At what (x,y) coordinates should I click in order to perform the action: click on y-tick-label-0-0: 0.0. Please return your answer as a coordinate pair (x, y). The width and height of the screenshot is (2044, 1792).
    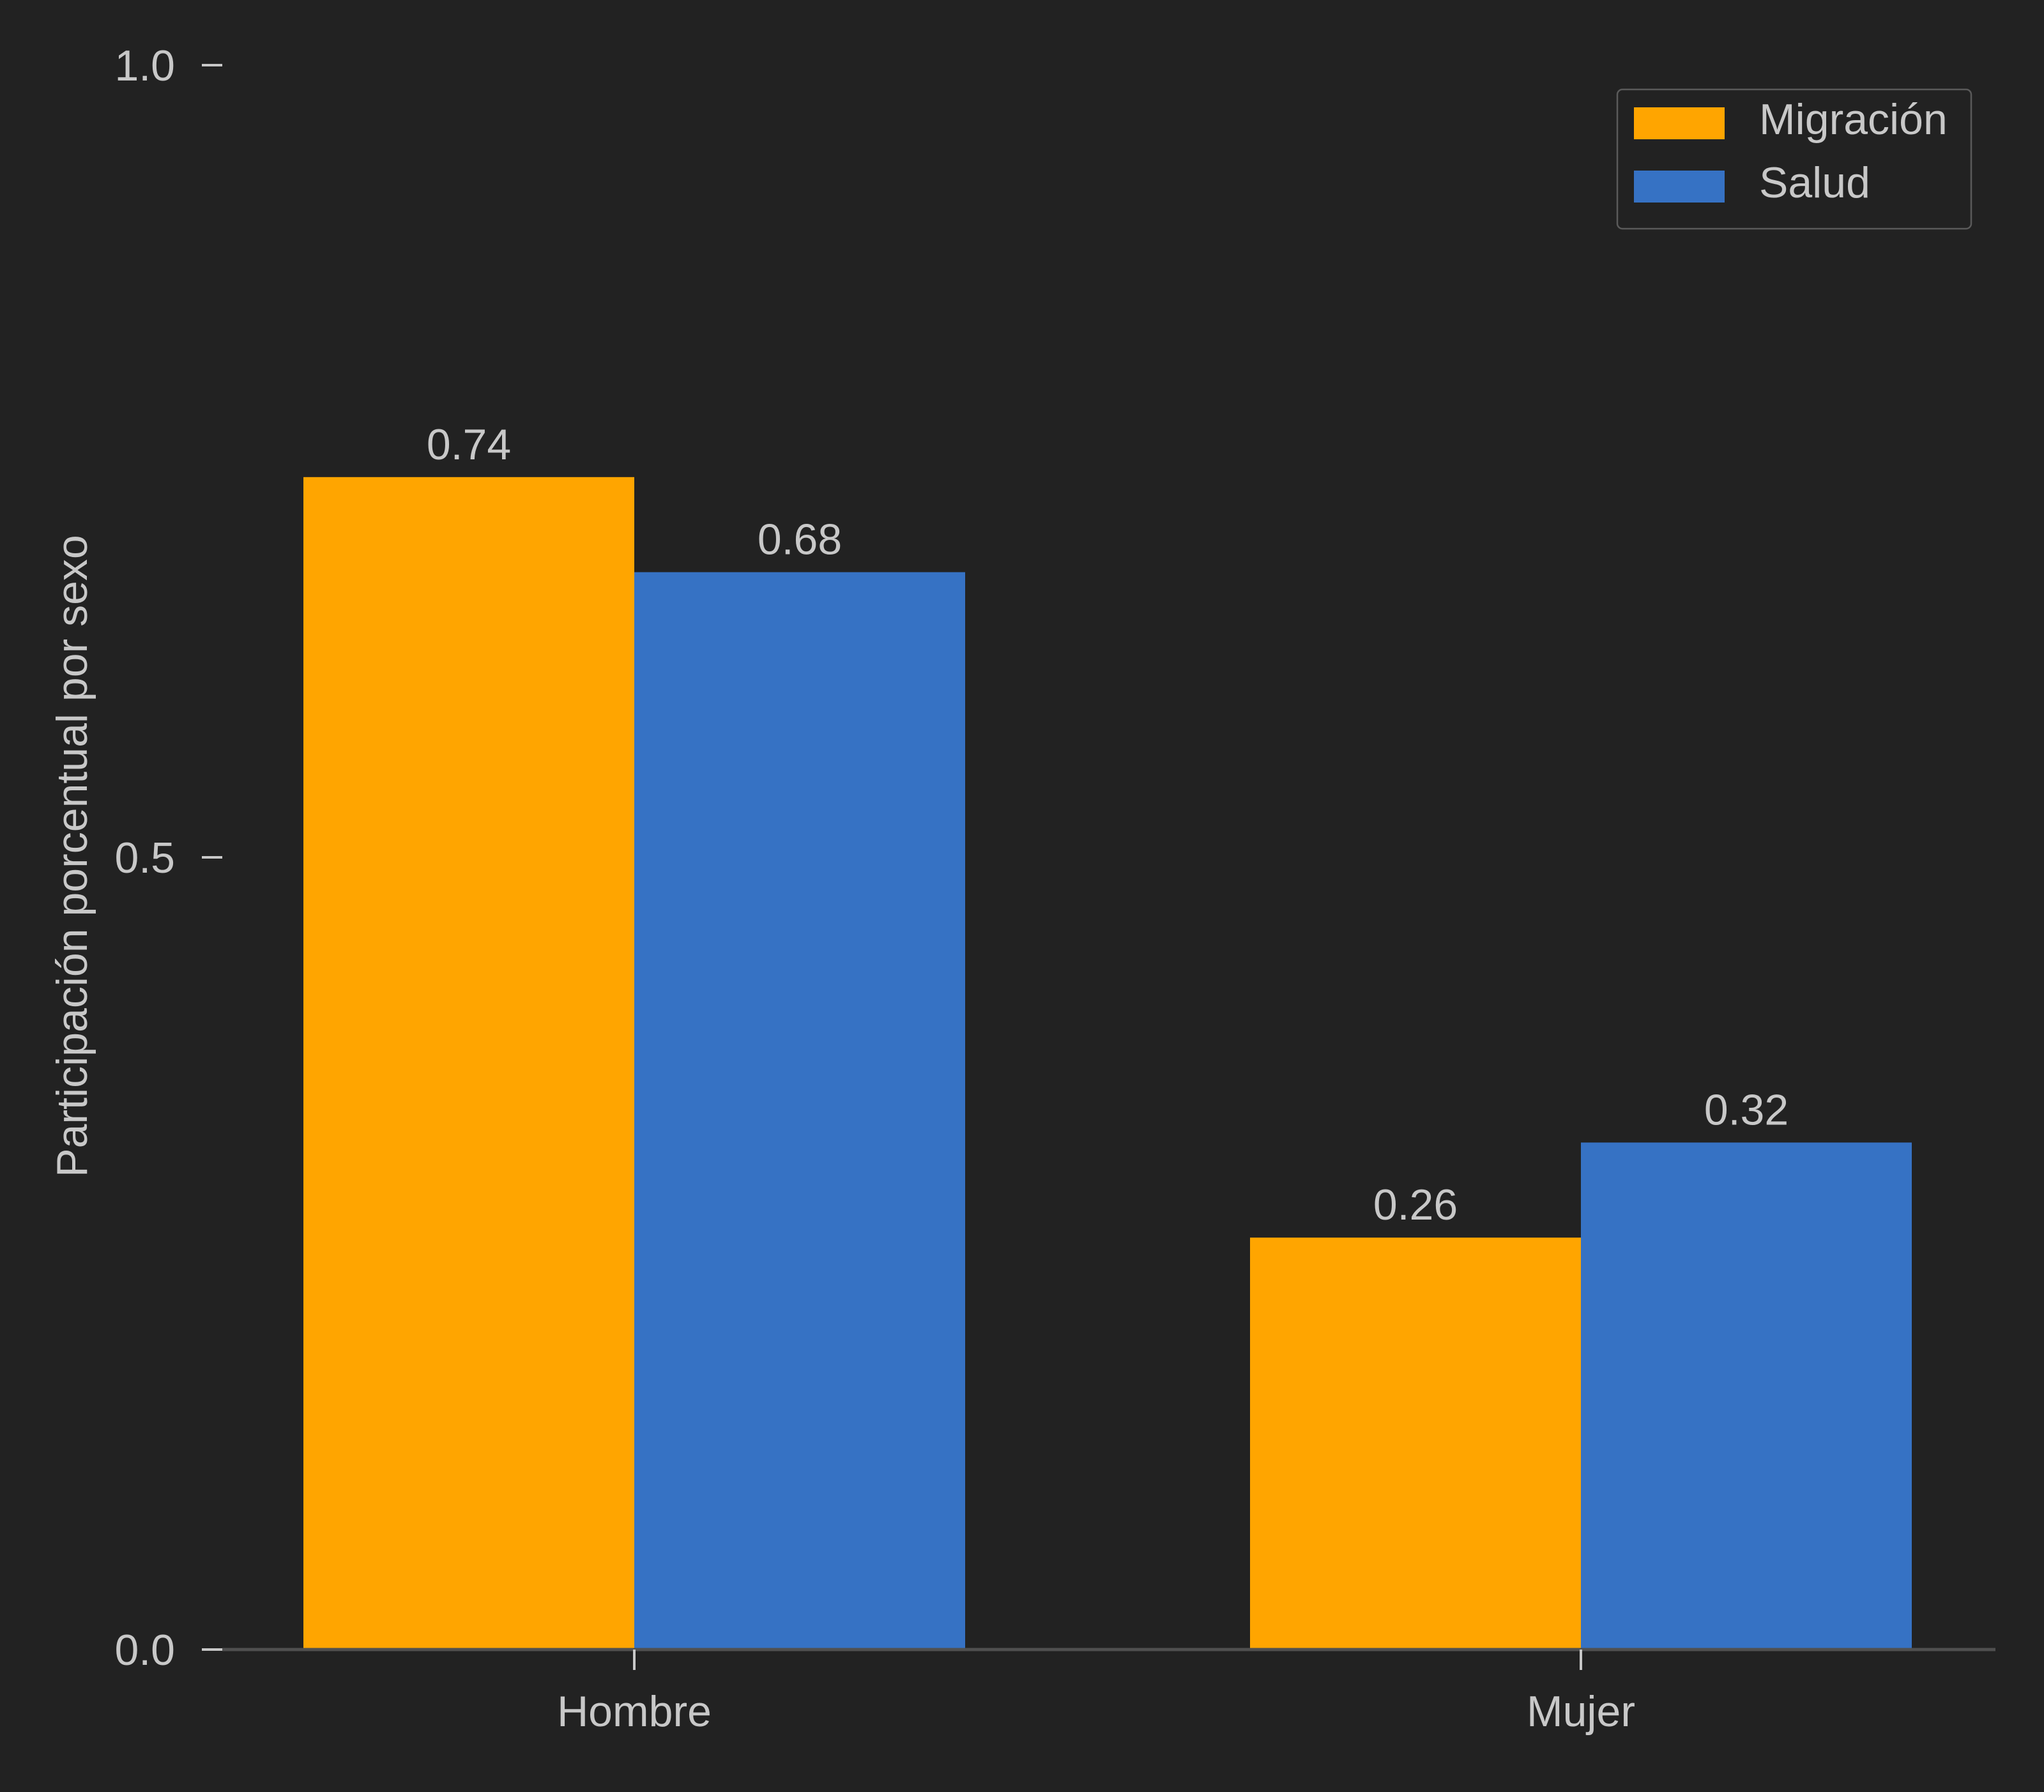
    Looking at the image, I should click on (144, 1650).